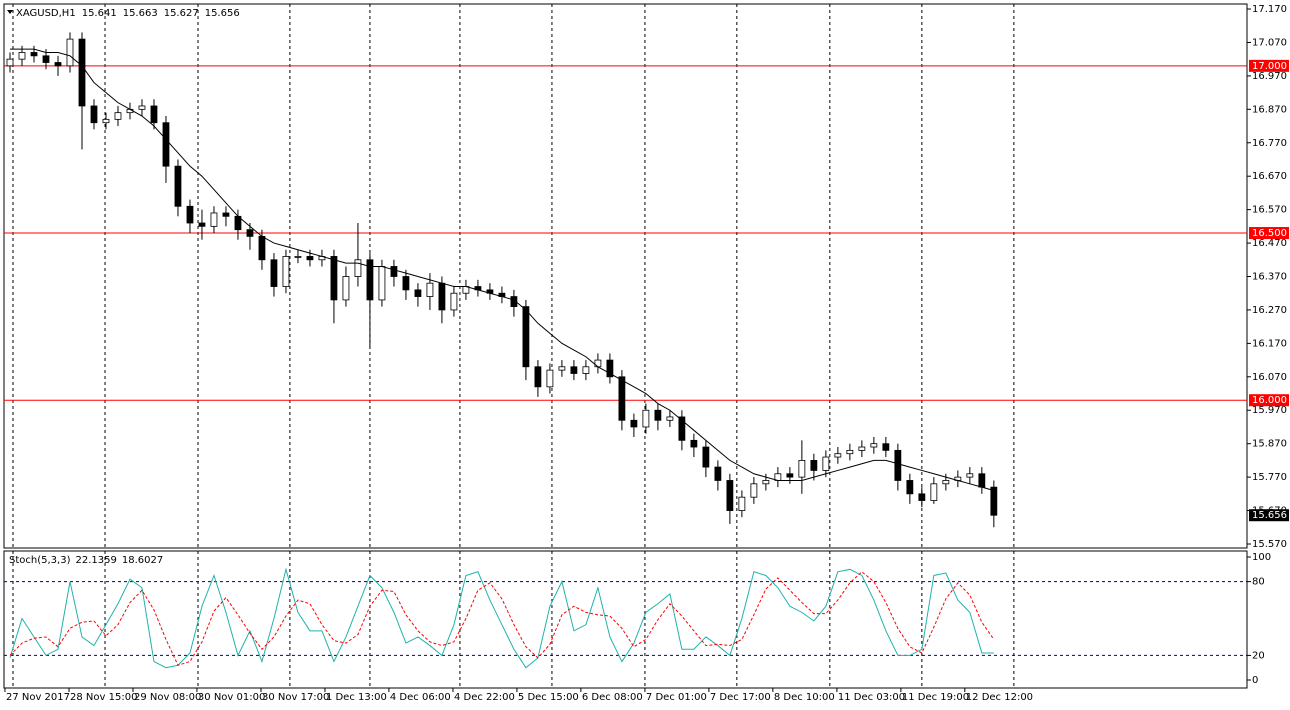  What do you see at coordinates (10, 12) in the screenshot?
I see `menu-arrow` at bounding box center [10, 12].